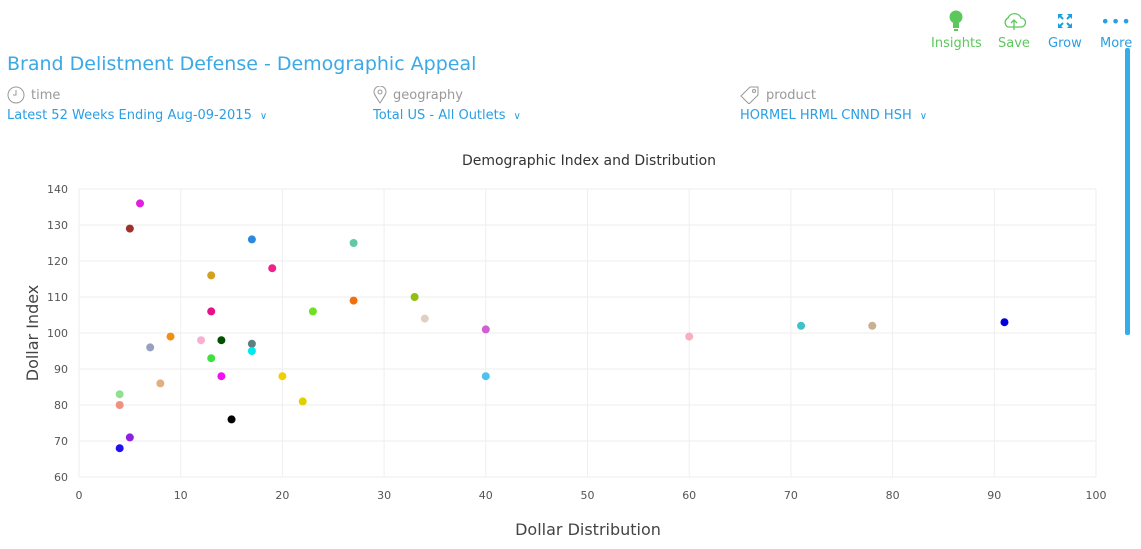  I want to click on lightbulb-icon, so click(956, 21).